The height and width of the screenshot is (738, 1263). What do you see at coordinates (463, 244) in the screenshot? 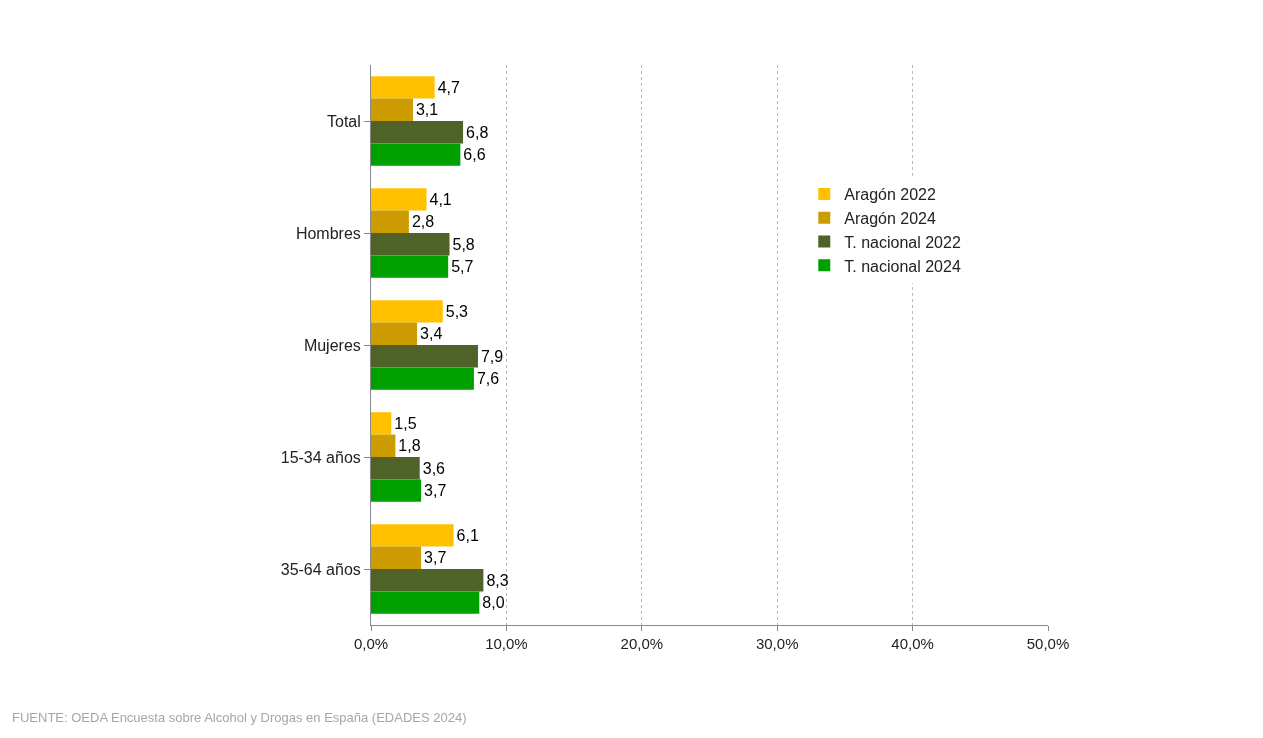
I see `data-label: 5,8` at bounding box center [463, 244].